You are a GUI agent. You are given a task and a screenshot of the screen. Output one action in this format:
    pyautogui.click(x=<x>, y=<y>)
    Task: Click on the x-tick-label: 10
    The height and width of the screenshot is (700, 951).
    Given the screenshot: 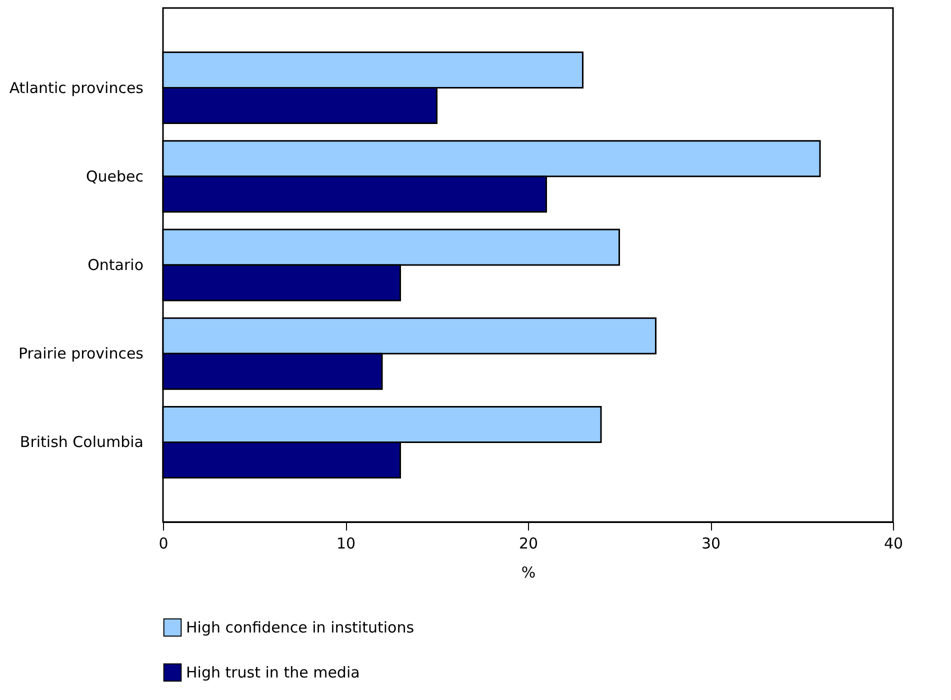 What is the action you would take?
    pyautogui.click(x=346, y=543)
    